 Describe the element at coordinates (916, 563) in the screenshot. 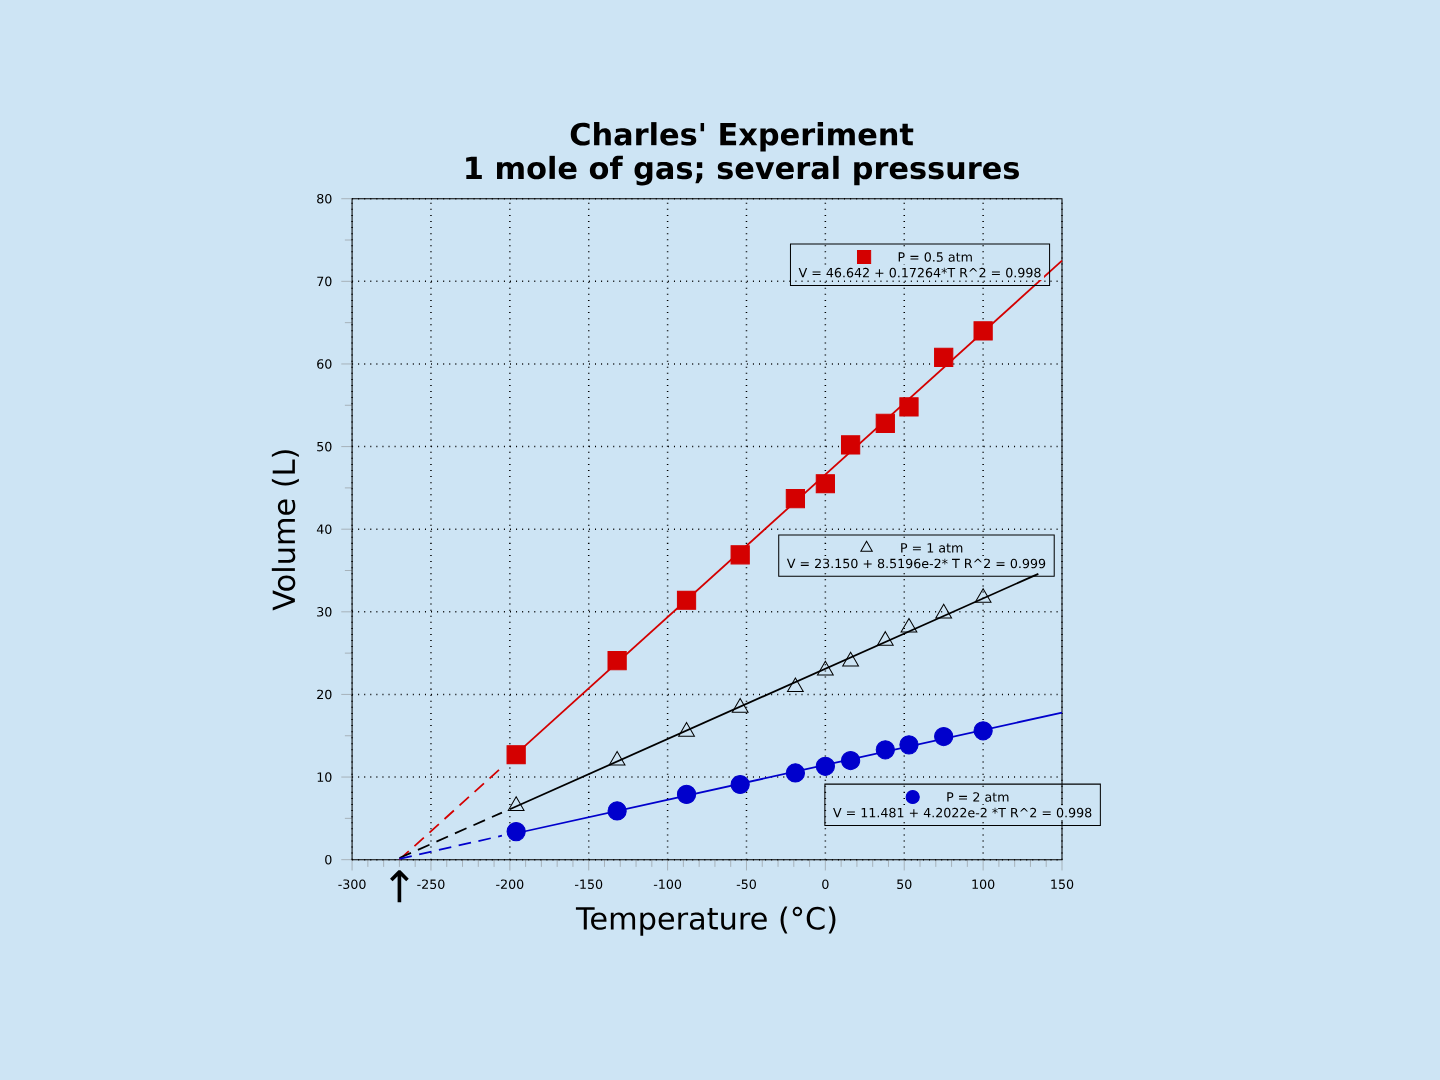

I see `annotation: V = 23.150 + 8.5196e-2* T R^2 = 0.999` at that location.